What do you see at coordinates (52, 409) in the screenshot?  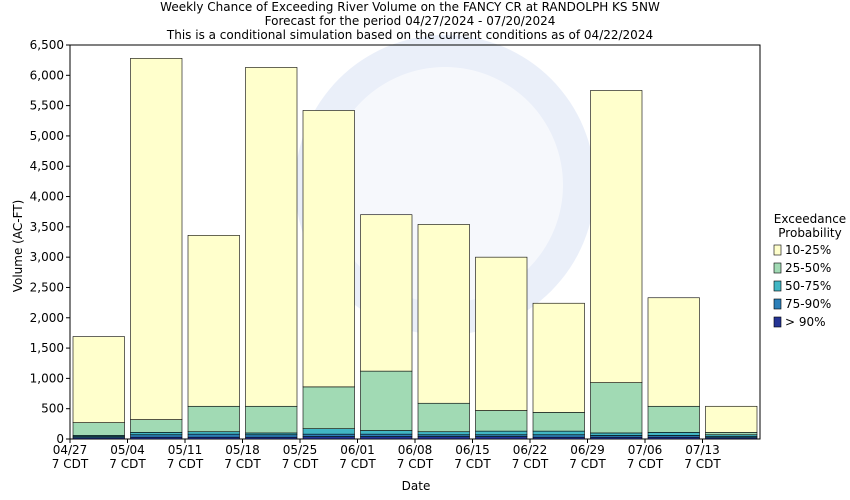 I see `y-tick-label: 500` at bounding box center [52, 409].